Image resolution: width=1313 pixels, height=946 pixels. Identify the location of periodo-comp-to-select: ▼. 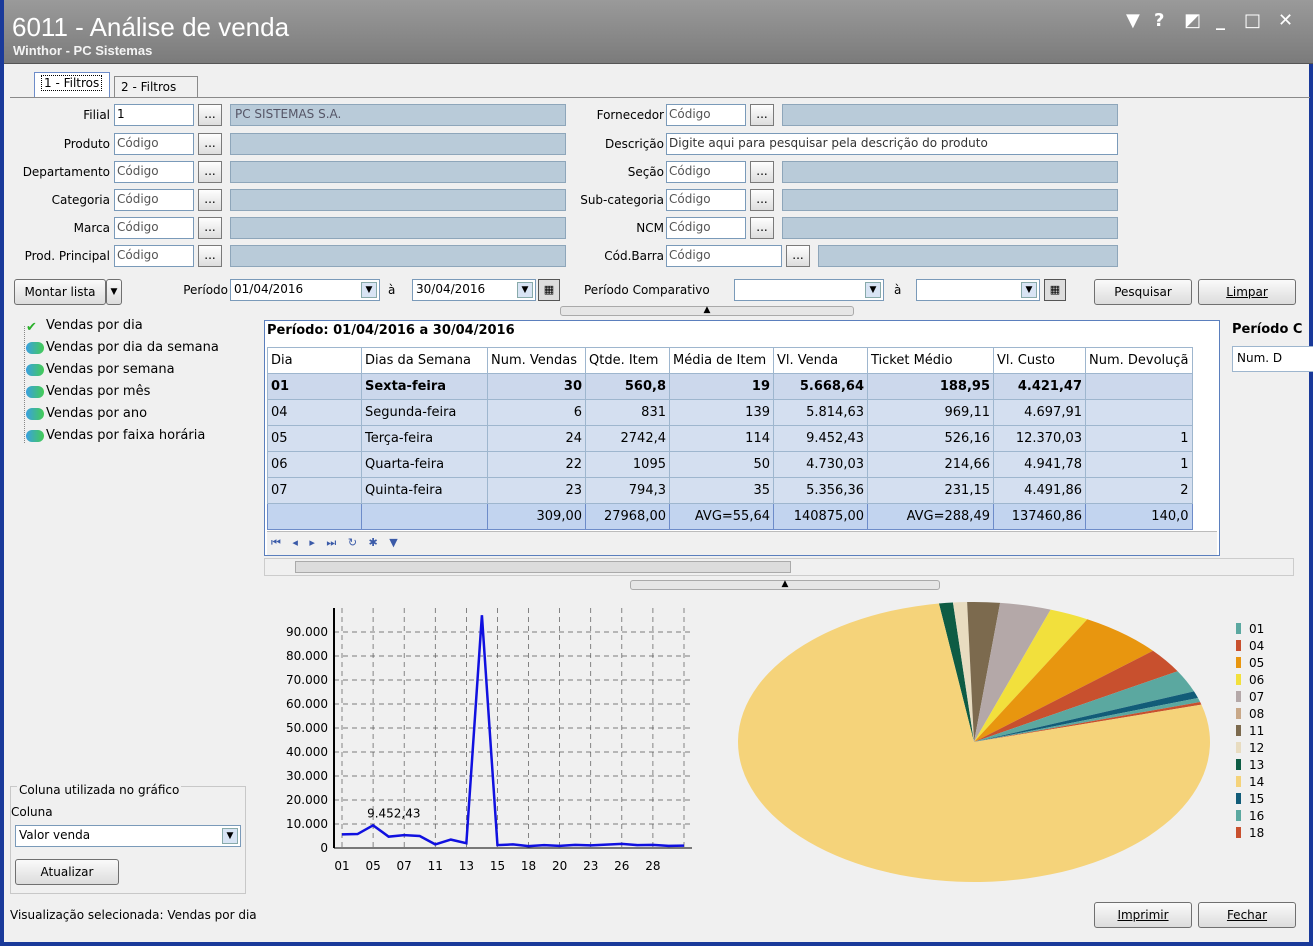
(978, 290).